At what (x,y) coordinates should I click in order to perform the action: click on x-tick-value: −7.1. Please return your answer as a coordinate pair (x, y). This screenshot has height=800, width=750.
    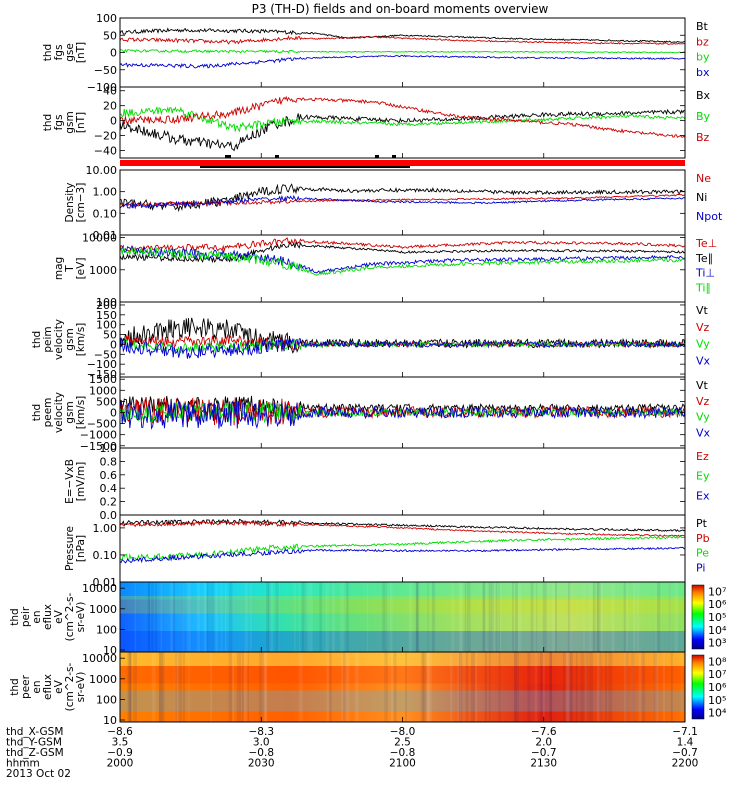
    Looking at the image, I should click on (685, 732).